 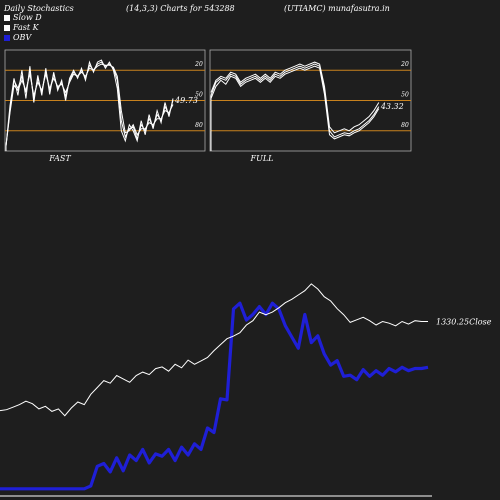 What do you see at coordinates (27, 17) in the screenshot?
I see `legend-label-slow-d: Slow D` at bounding box center [27, 17].